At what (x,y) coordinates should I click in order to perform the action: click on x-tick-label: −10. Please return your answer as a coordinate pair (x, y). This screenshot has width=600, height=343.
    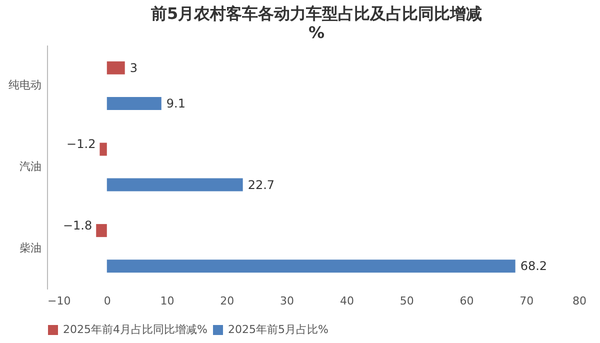
    Looking at the image, I should click on (59, 301).